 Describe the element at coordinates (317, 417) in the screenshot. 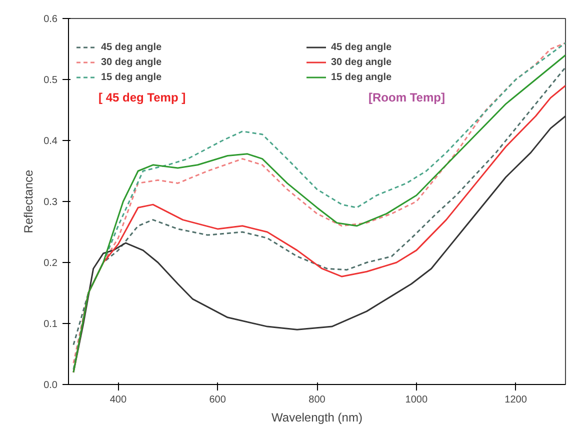

I see `x-axis-title: Wavelength (nm)` at that location.